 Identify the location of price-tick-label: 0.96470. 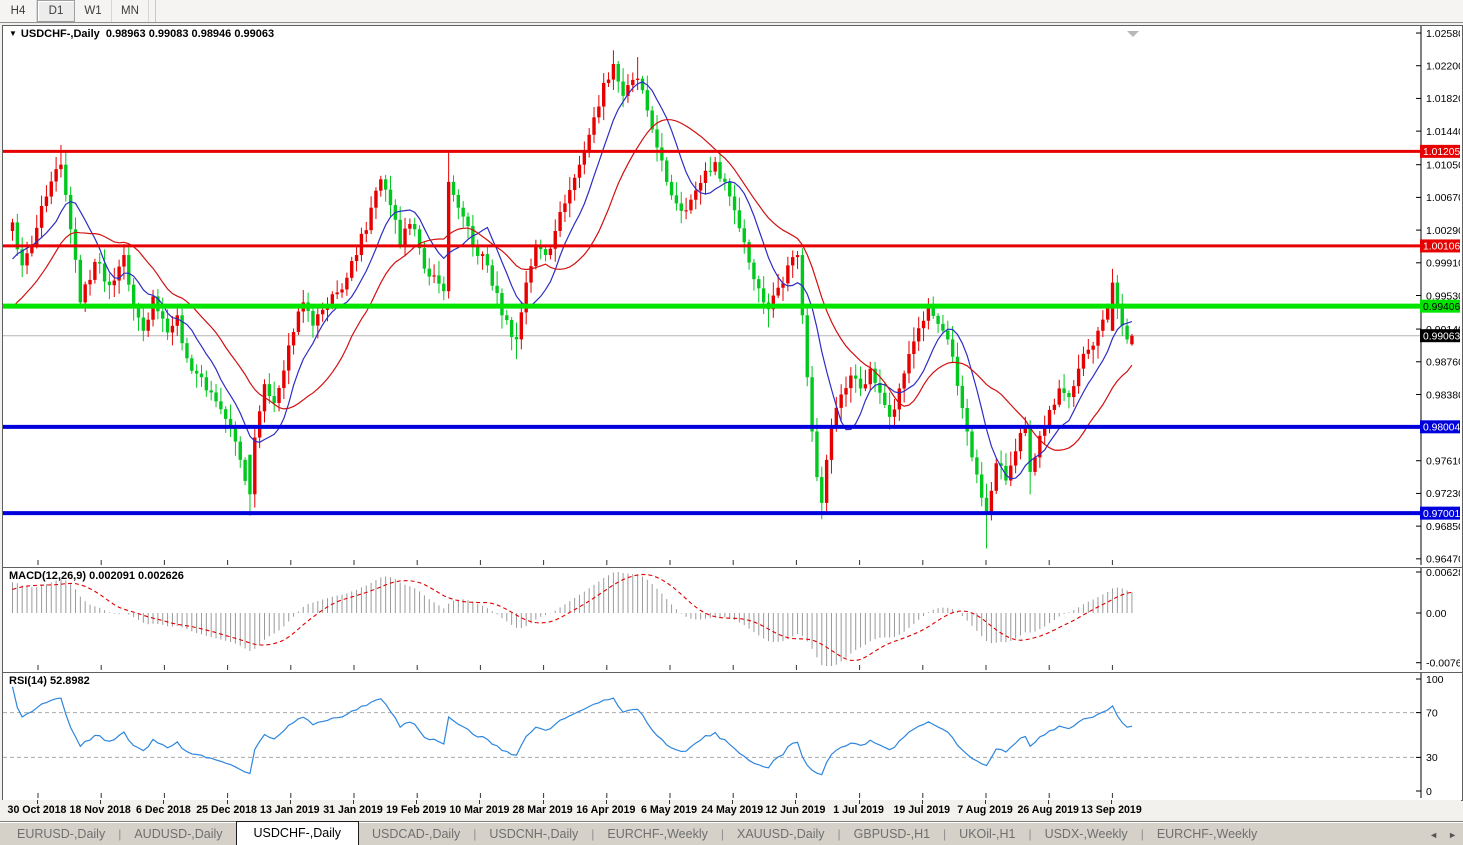
(1443, 559).